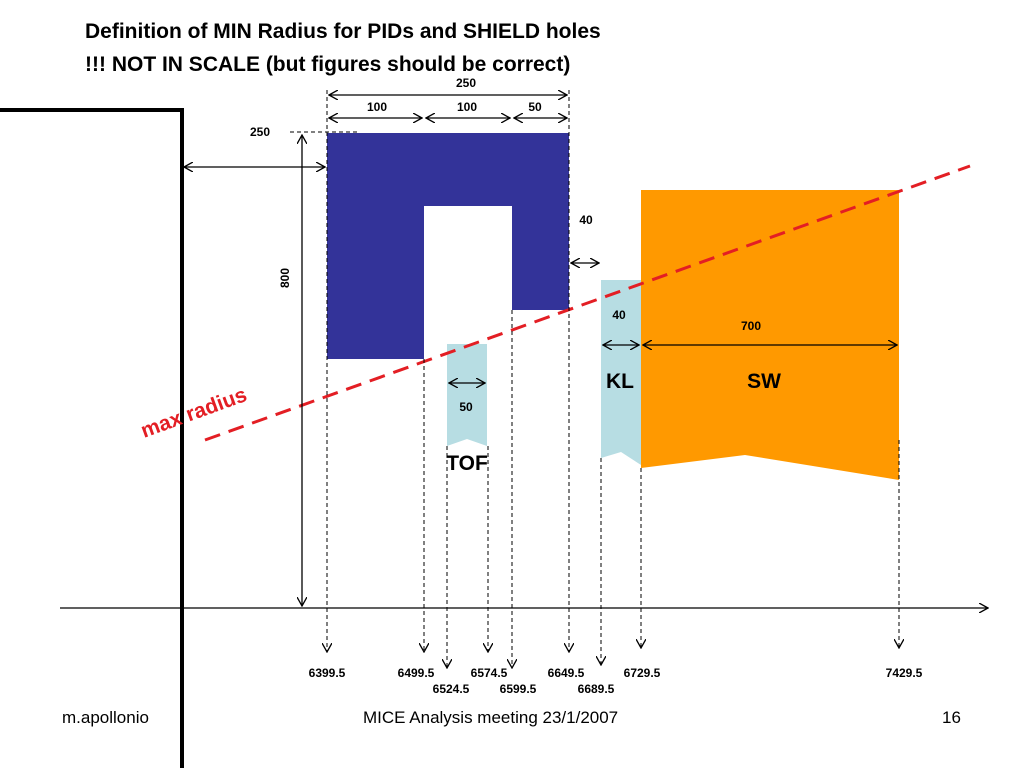 Image resolution: width=1024 pixels, height=768 pixels. What do you see at coordinates (951, 717) in the screenshot?
I see `footer-page-number: 16` at bounding box center [951, 717].